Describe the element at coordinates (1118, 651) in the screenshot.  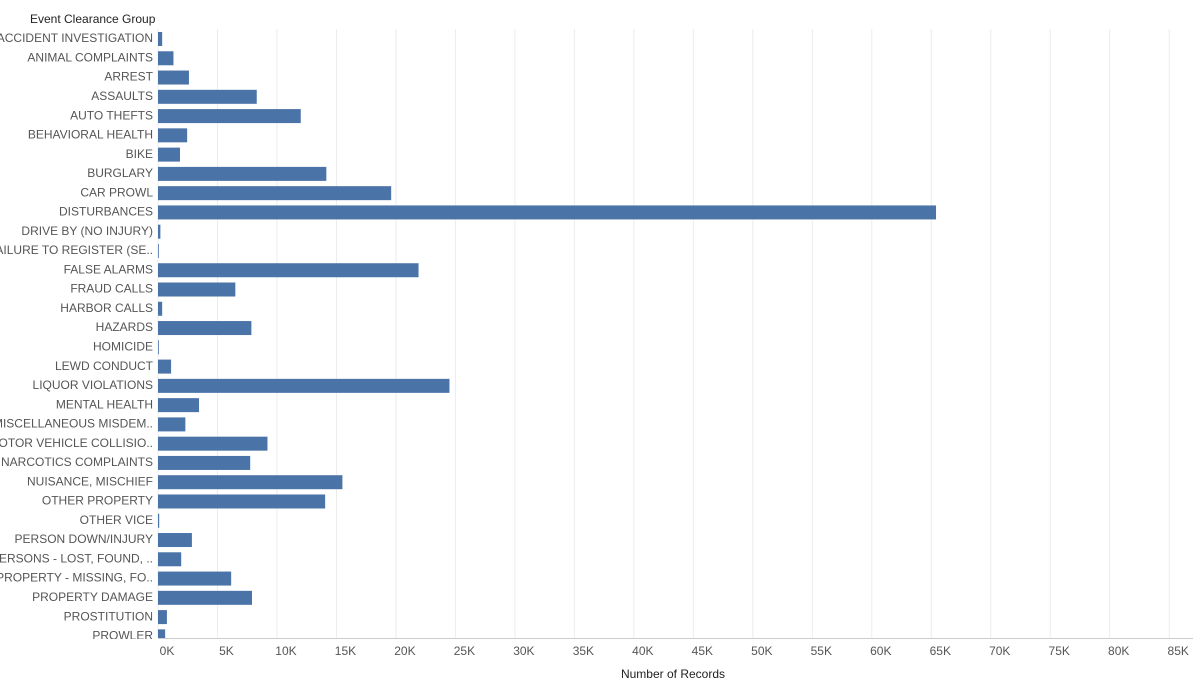
I see `x-tick-label: 80K` at that location.